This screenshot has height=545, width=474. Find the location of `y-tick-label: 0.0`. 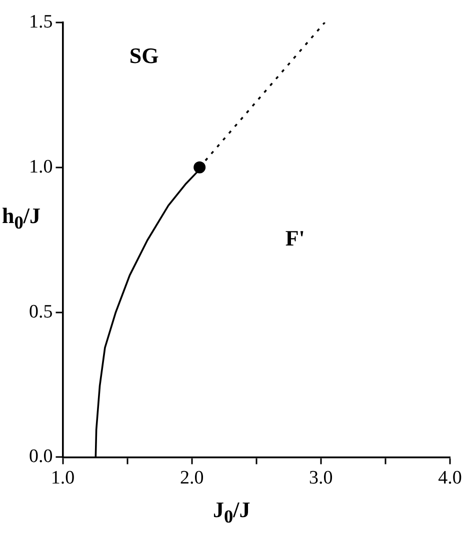

y-tick-label: 0.0 is located at coordinates (41, 457).